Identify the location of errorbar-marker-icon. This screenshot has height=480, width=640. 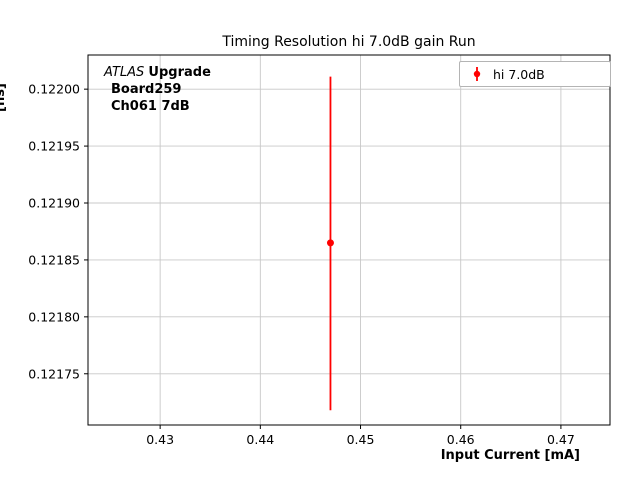
(477, 74).